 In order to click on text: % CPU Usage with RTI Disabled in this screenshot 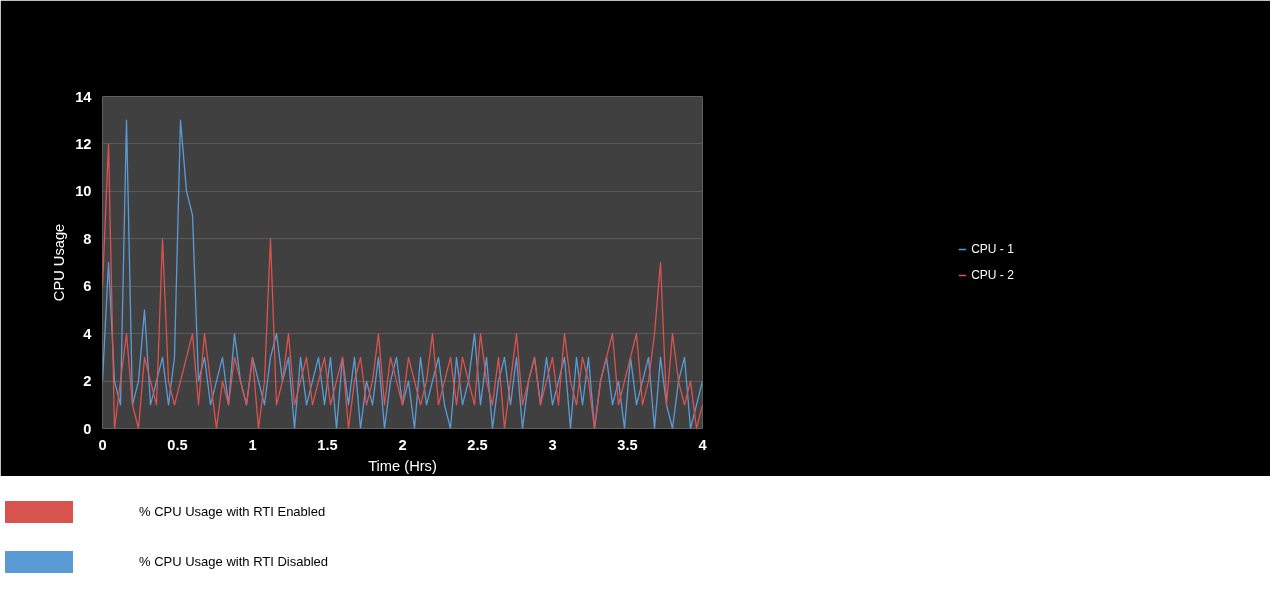, I will do `click(234, 561)`.